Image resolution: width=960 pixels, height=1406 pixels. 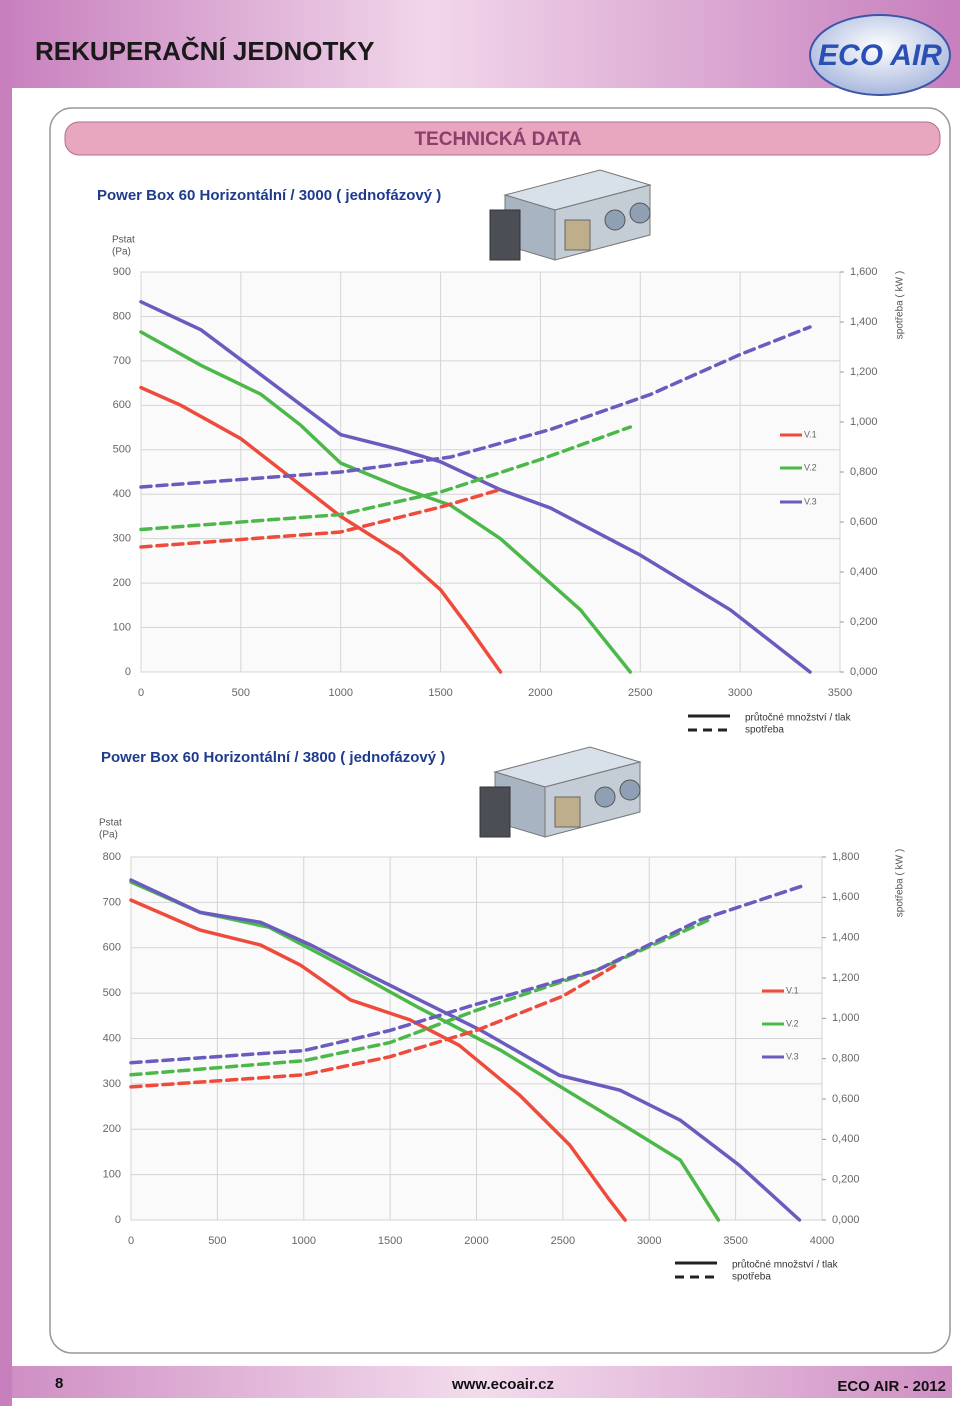 I want to click on section-pill, so click(x=502, y=138).